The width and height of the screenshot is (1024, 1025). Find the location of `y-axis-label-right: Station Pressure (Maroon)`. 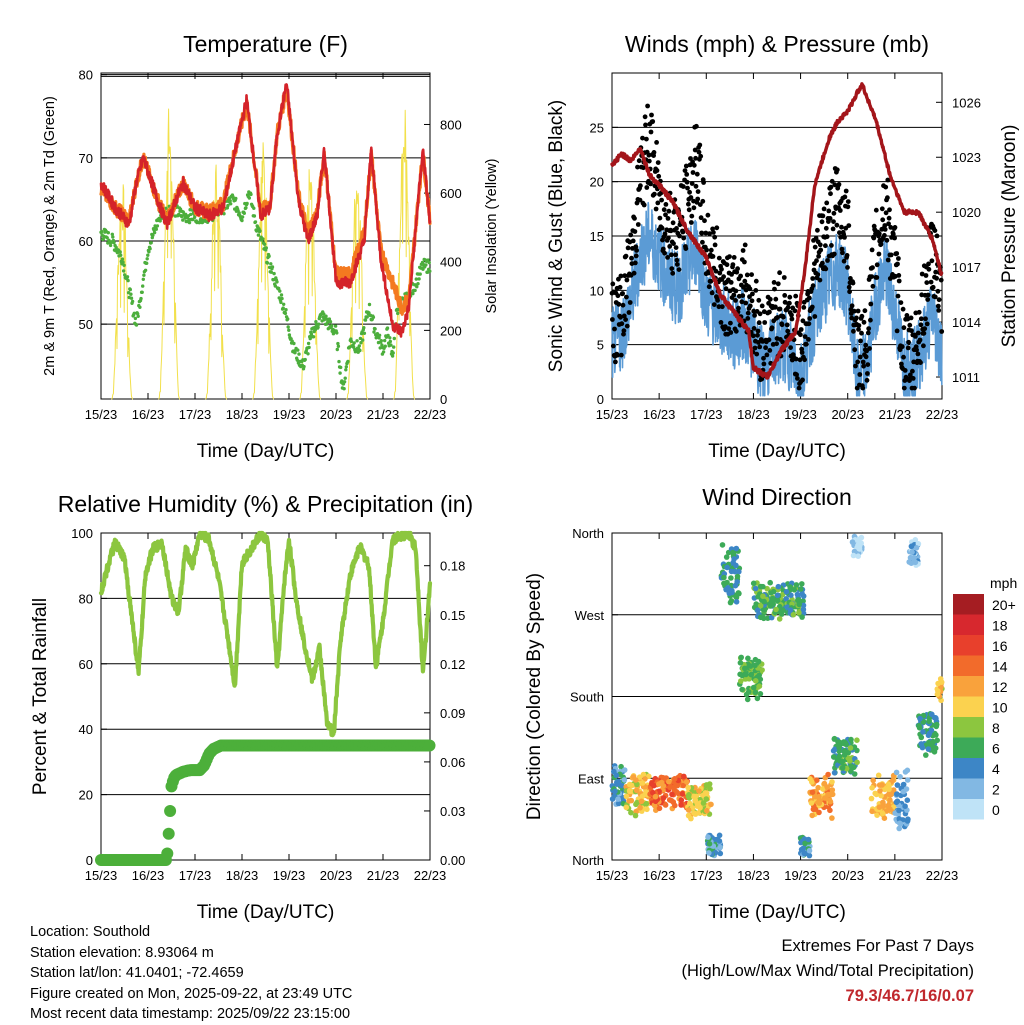

y-axis-label-right: Station Pressure (Maroon) is located at coordinates (1009, 236).